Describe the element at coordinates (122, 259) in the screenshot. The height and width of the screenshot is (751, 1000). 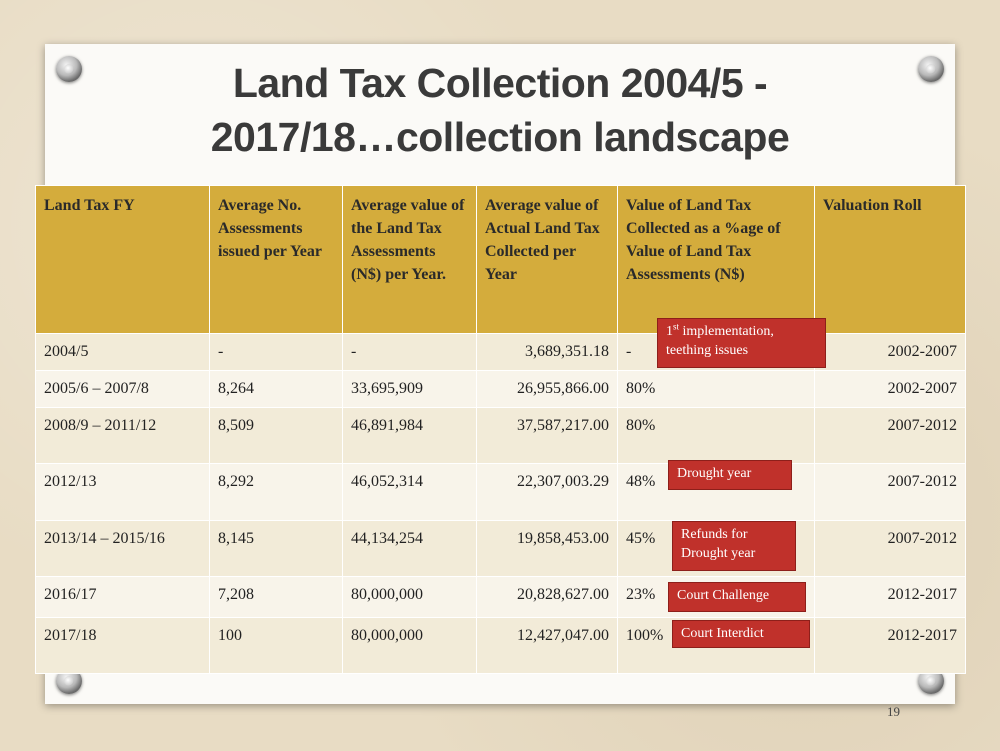
I see `header-land-tax-fy: Land Tax FY` at that location.